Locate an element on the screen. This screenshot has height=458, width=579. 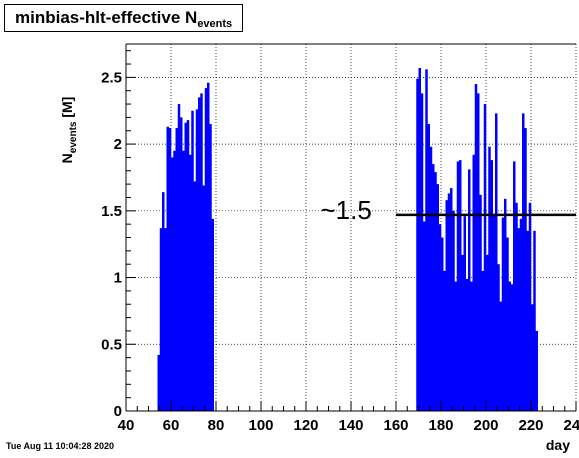
x-tick-label: 240 is located at coordinates (571, 425).